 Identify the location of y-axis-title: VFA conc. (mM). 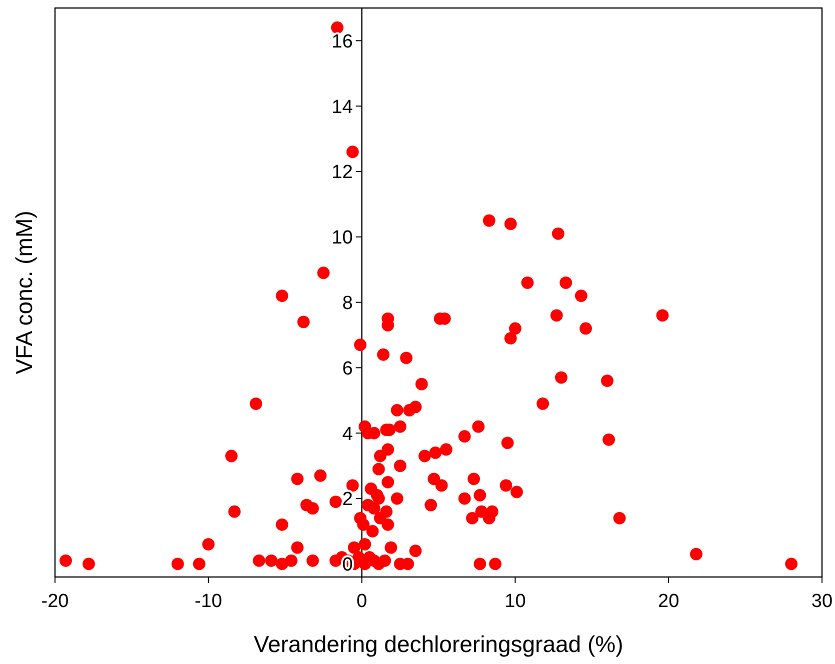
(24, 292).